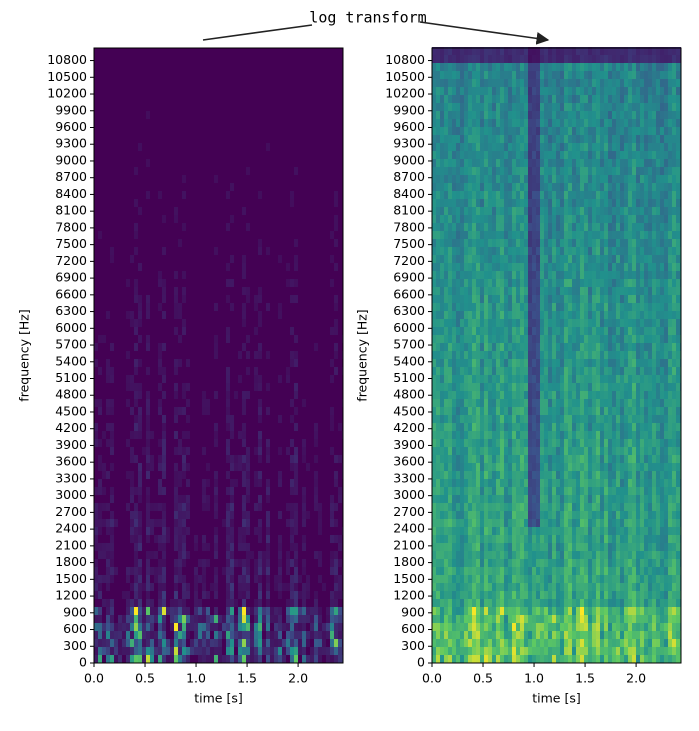 Image resolution: width=699 pixels, height=731 pixels. Describe the element at coordinates (67, 59) in the screenshot. I see `y-tick-label: 10800` at that location.